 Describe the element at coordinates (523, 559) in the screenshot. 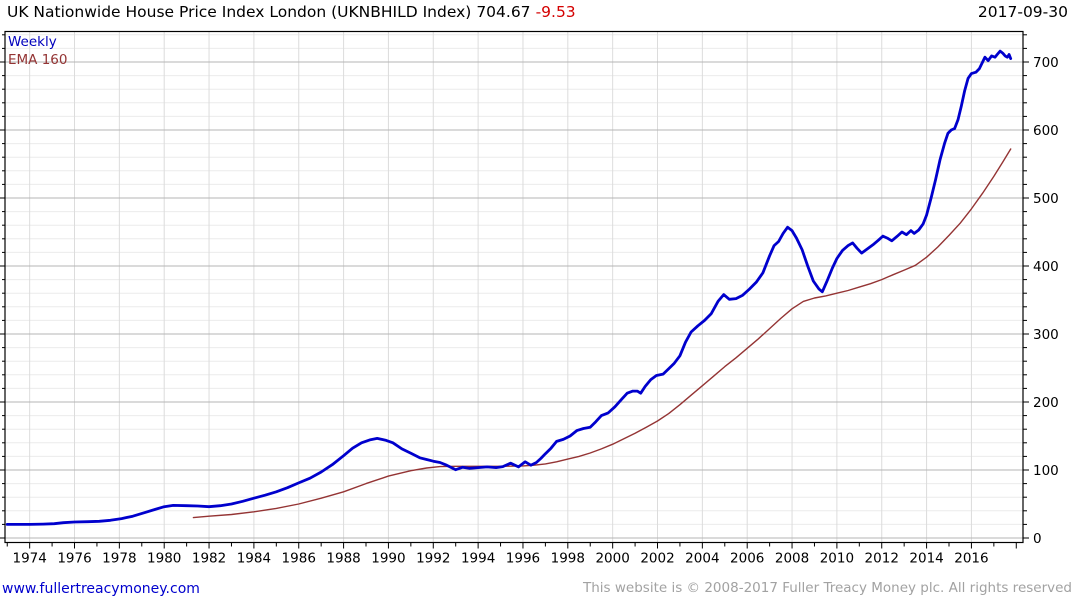

I see `x-tick-label: 1996` at that location.